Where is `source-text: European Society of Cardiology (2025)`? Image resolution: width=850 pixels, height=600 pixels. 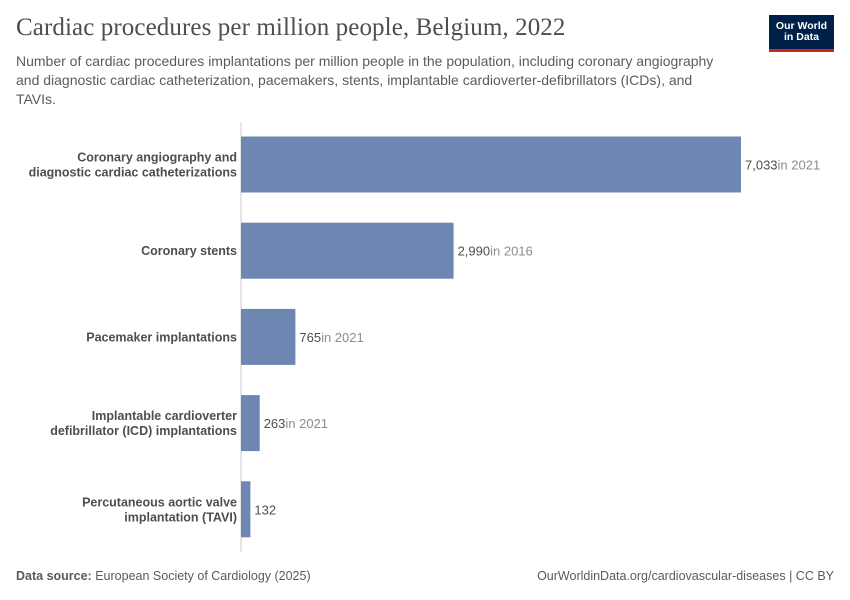
source-text: European Society of Cardiology (2025) is located at coordinates (203, 576).